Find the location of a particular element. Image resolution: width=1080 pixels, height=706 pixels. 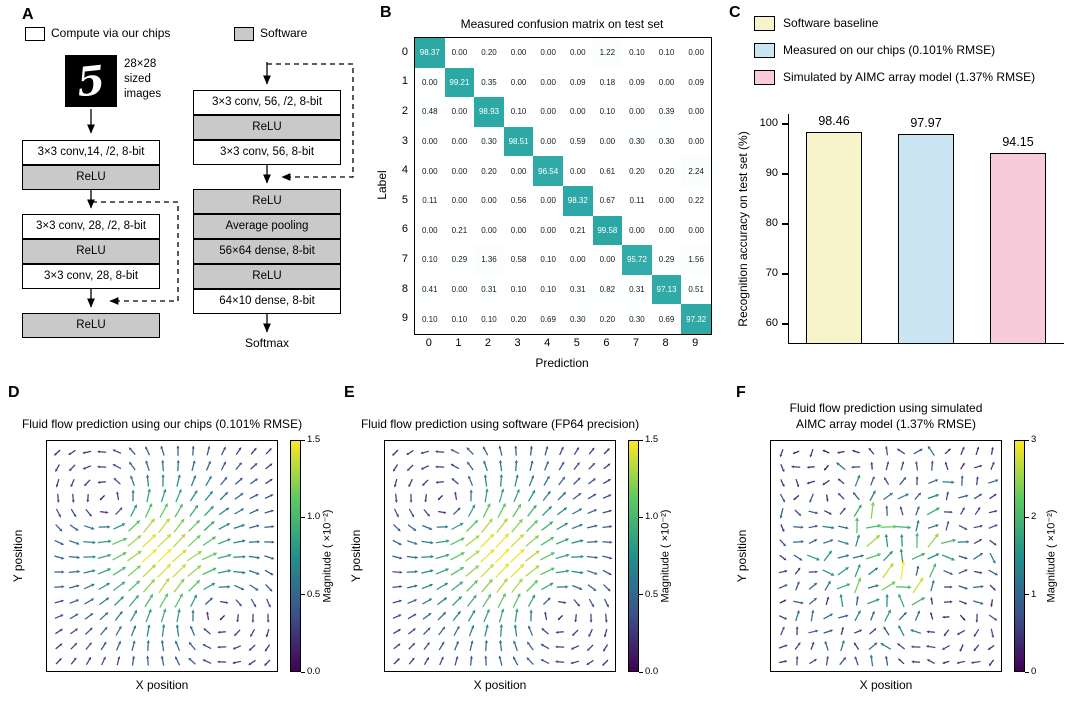

confusion-cell: 0.29 is located at coordinates (666, 260).